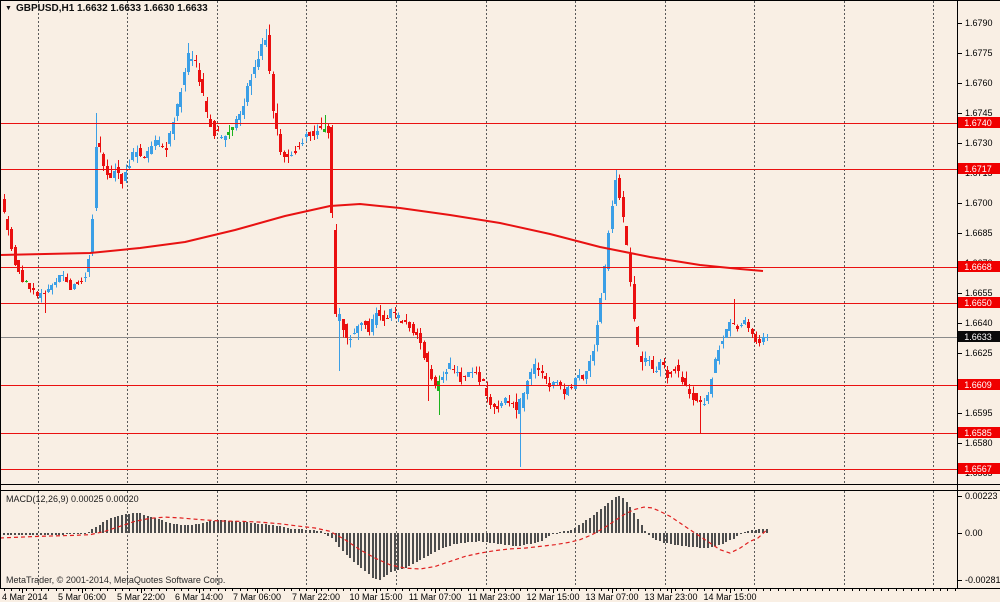 This screenshot has height=602, width=1000. I want to click on svg-text: 5 Mar 22:00, so click(141, 597).